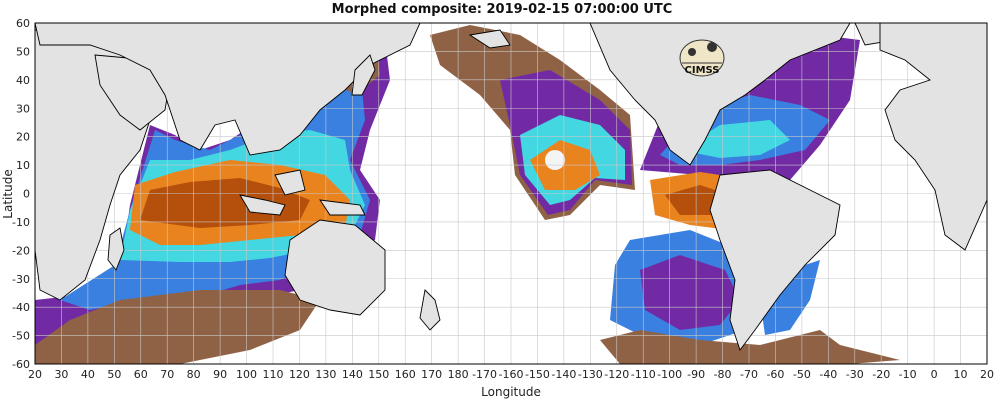  I want to click on y-tick-label: -20, so click(21, 250).